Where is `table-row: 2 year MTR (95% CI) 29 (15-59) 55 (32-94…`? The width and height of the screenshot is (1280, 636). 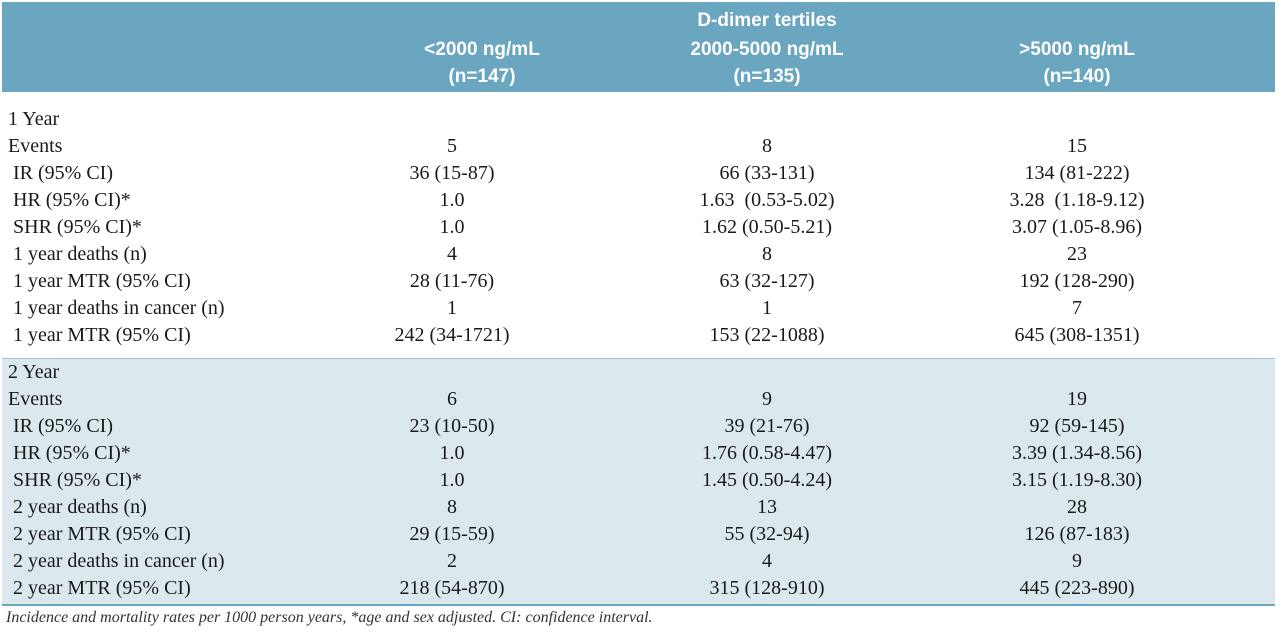 table-row: 2 year MTR (95% CI) 29 (15-59) 55 (32-94… is located at coordinates (638, 534).